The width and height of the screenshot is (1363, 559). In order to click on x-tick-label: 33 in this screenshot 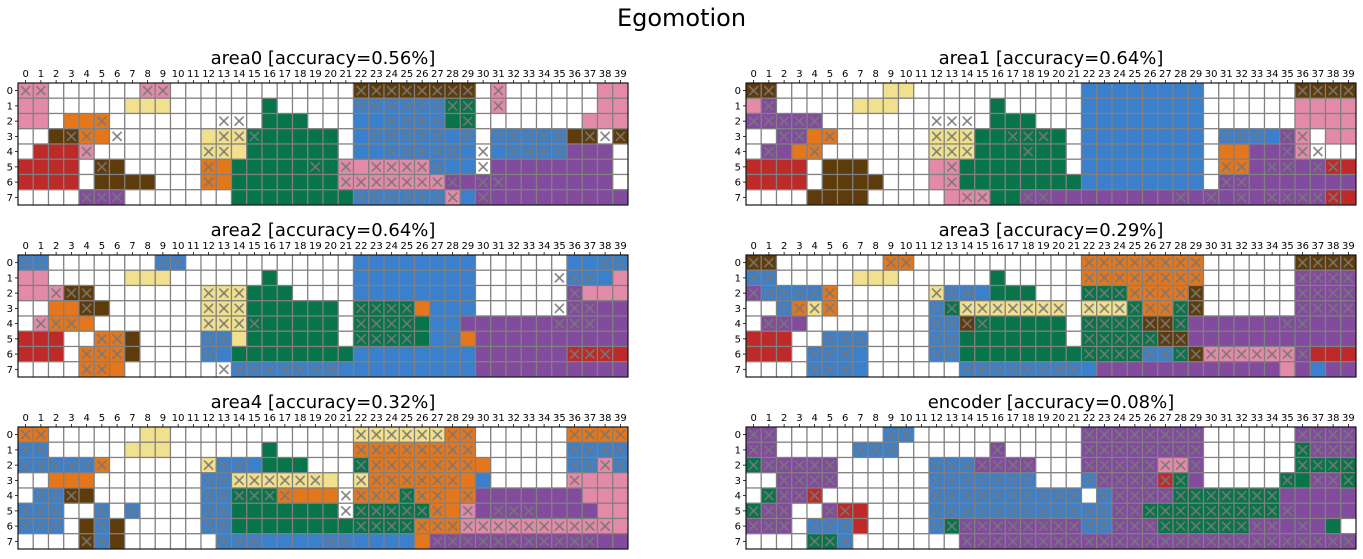, I will do `click(529, 246)`.